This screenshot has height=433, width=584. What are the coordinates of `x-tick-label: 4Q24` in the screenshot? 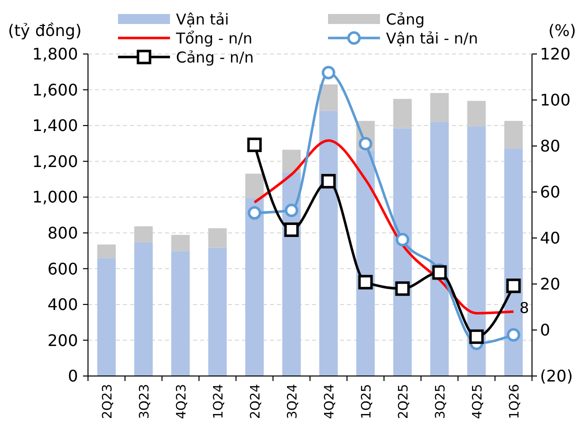 It's located at (330, 402).